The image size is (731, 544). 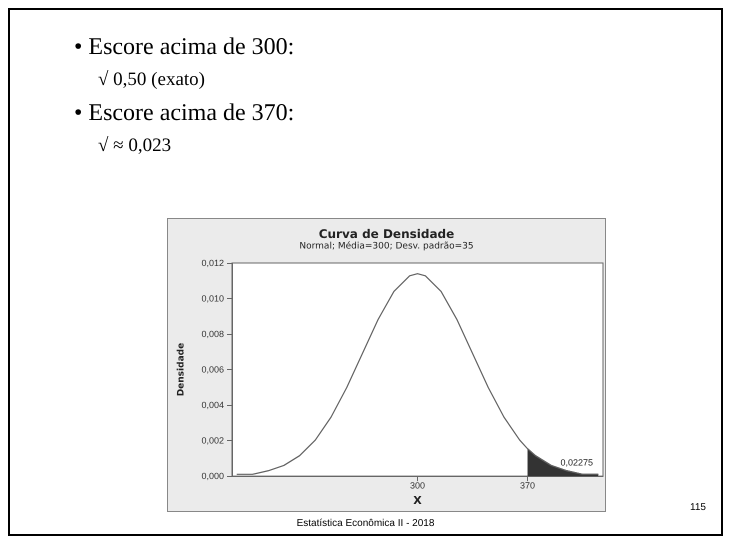 I want to click on text: • Escore acima de 300:, so click(x=184, y=47).